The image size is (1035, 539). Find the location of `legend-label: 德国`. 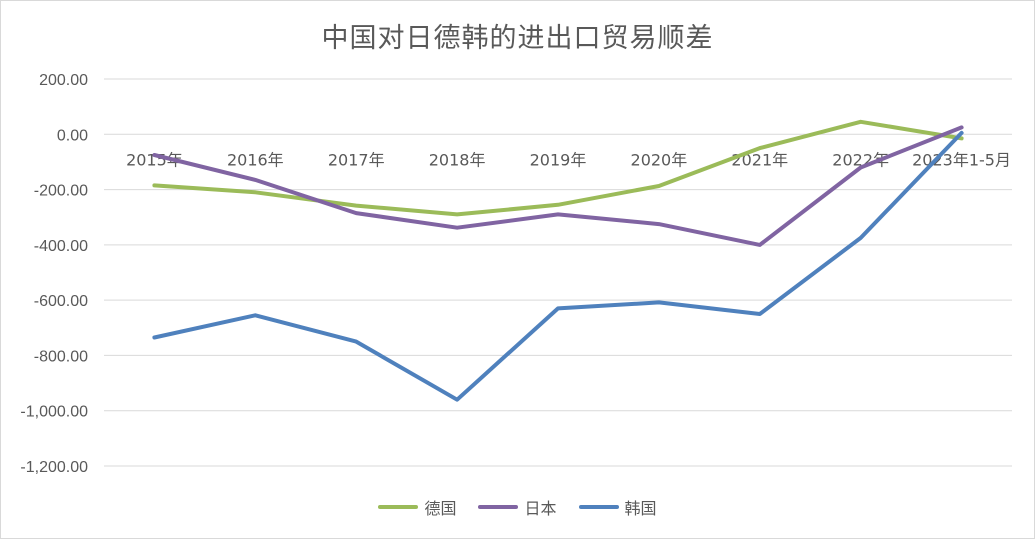

legend-label: 德国 is located at coordinates (440, 508).